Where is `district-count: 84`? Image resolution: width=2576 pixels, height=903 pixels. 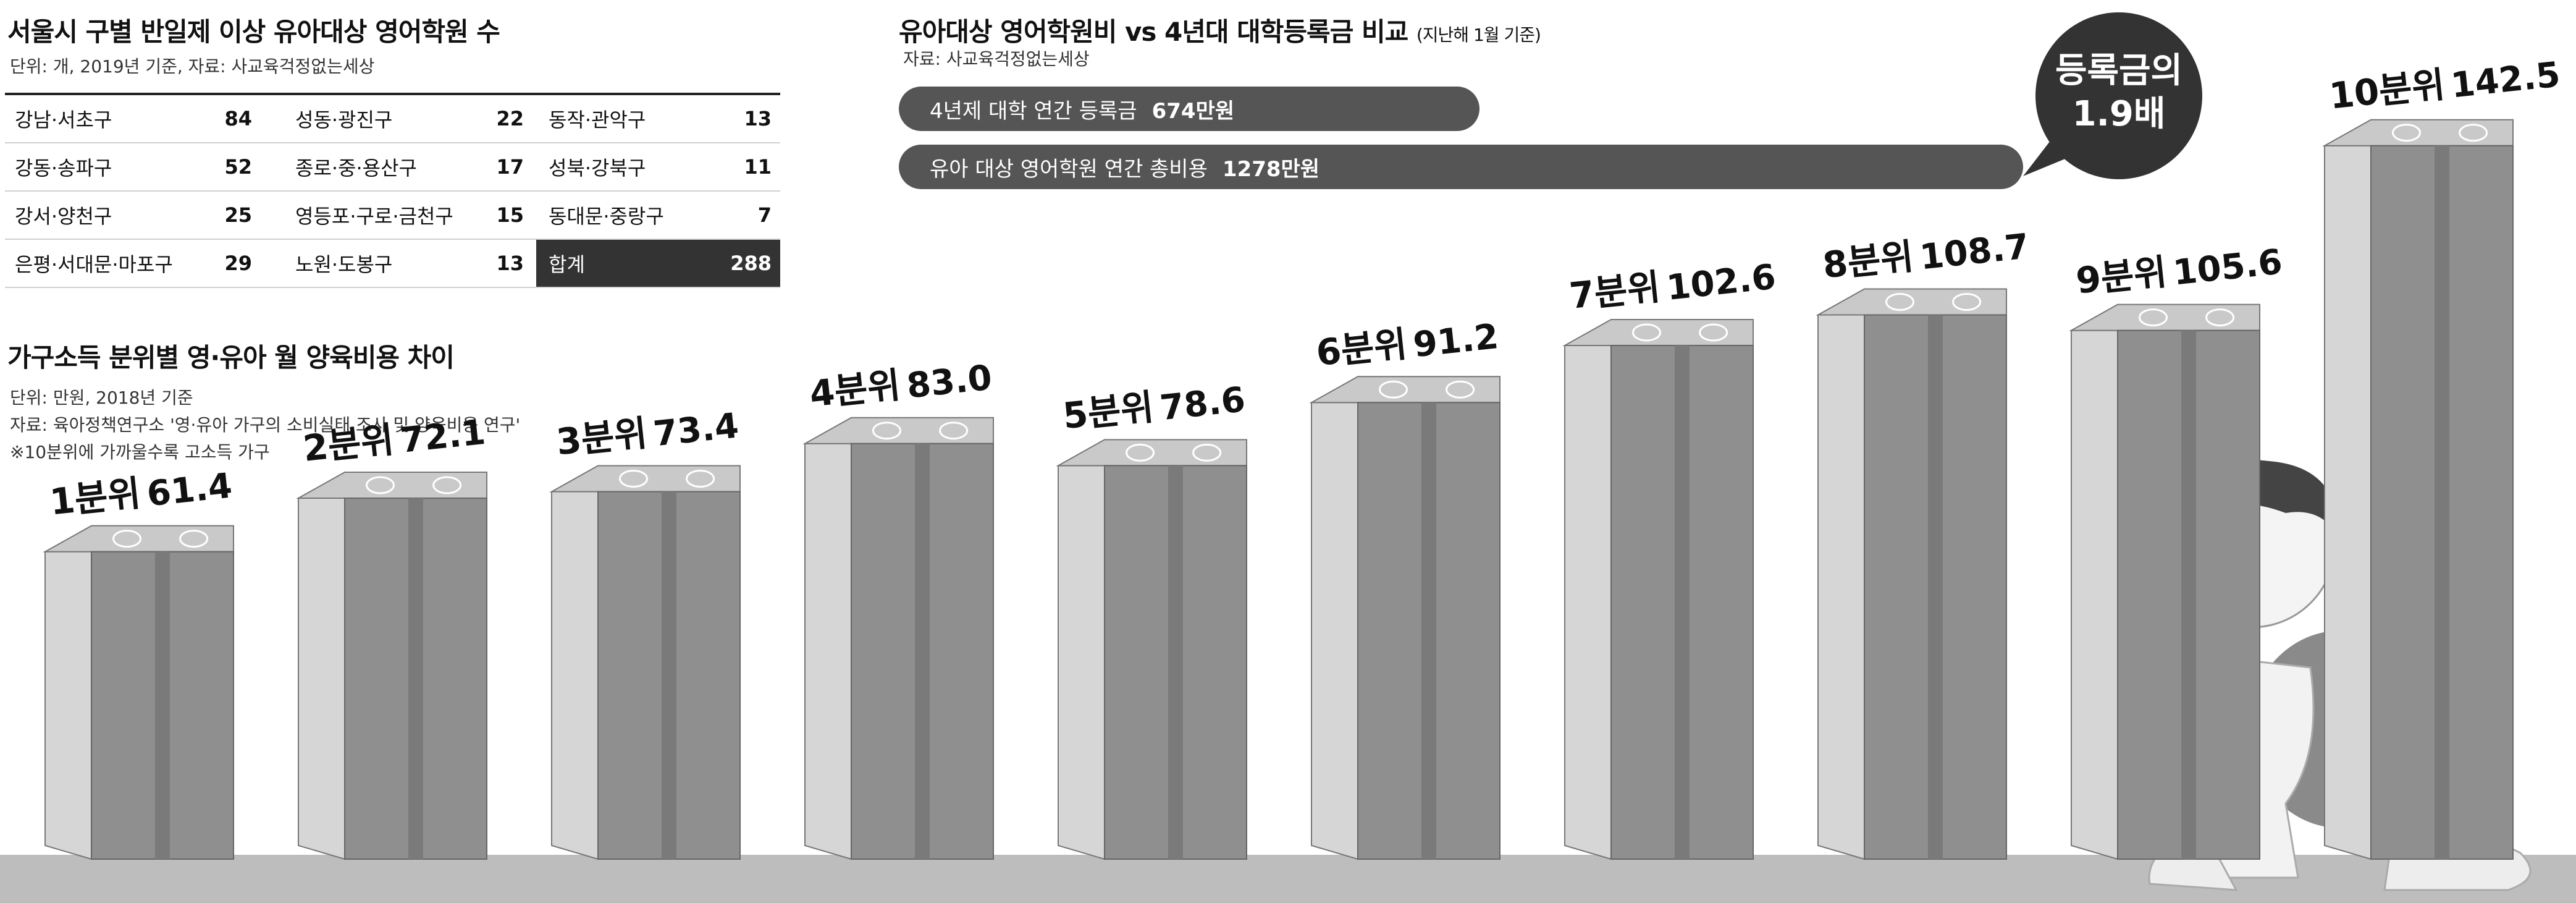 district-count: 84 is located at coordinates (238, 118).